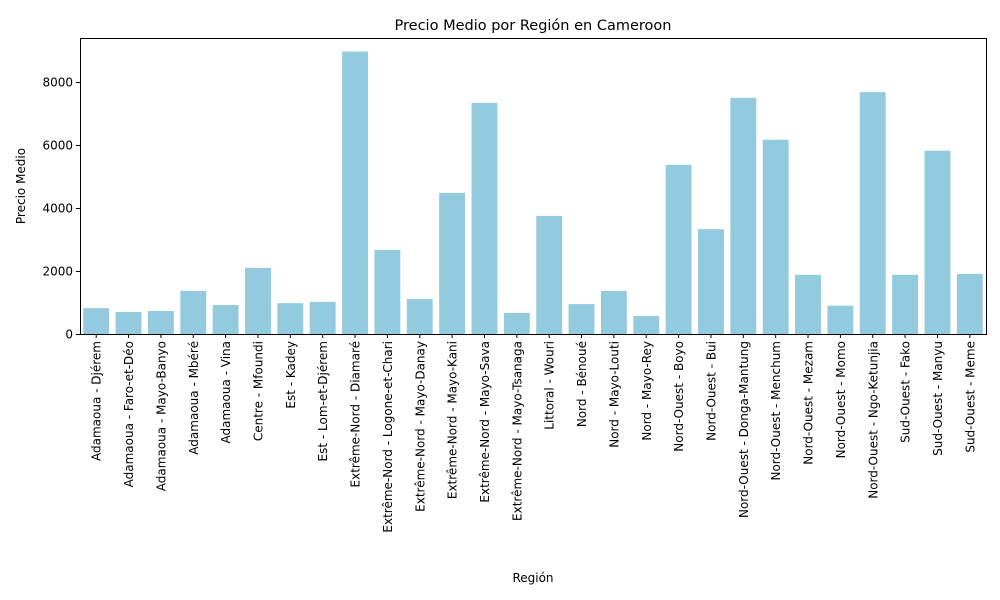 This screenshot has width=1000, height=600. I want to click on x-tick-label: Adamaoua - Faro-et-Déo, so click(129, 414).